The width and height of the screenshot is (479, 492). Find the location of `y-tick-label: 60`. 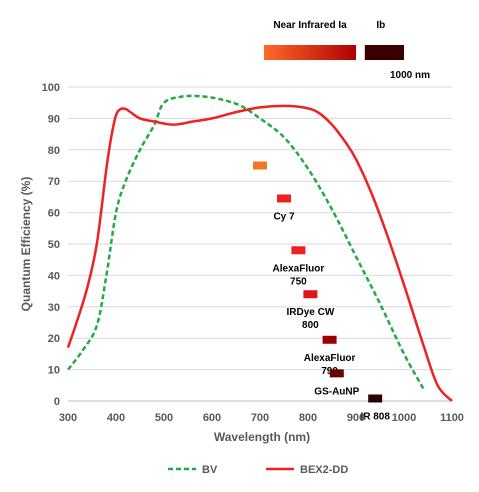

y-tick-label: 60 is located at coordinates (54, 214).